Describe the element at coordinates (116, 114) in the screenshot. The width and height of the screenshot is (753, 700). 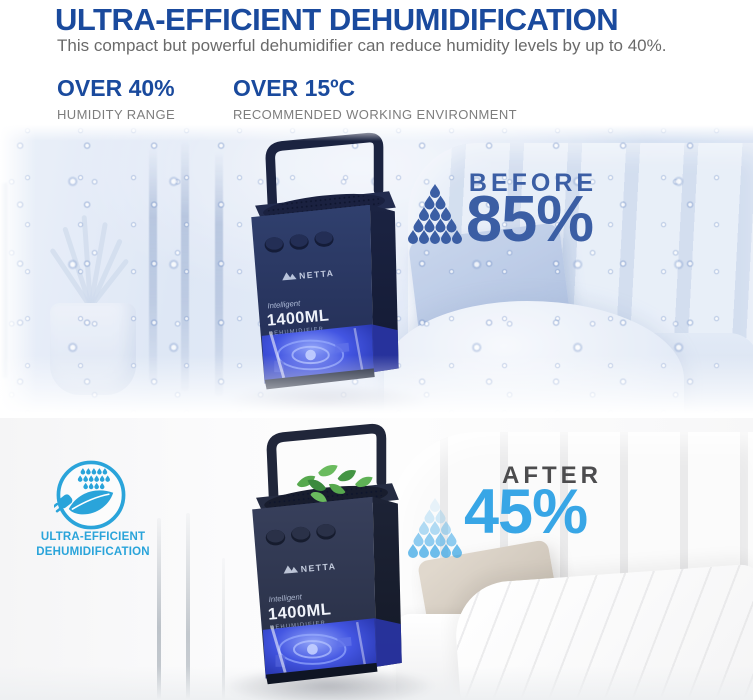
I see `stat-caption: HUMIDITY RANGE` at that location.